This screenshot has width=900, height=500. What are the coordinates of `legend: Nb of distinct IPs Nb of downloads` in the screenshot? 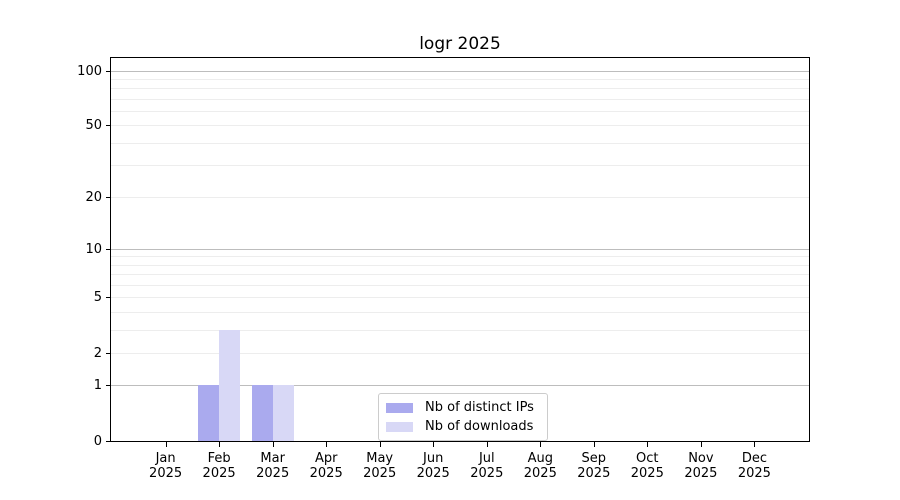 It's located at (463, 417).